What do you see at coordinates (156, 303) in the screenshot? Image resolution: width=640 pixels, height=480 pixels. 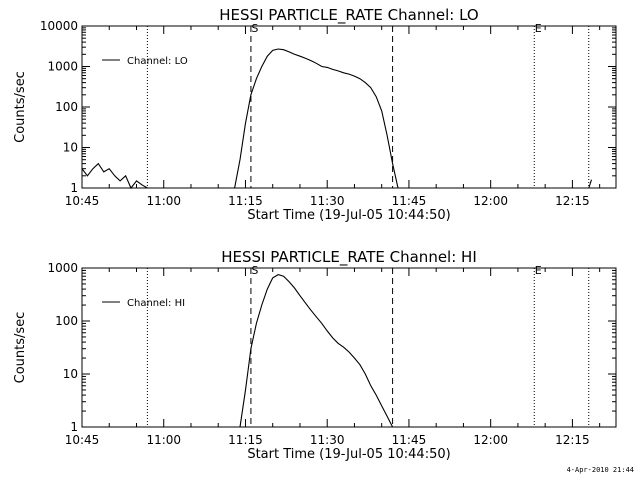 I see `legend-label: Channel: HI` at bounding box center [156, 303].